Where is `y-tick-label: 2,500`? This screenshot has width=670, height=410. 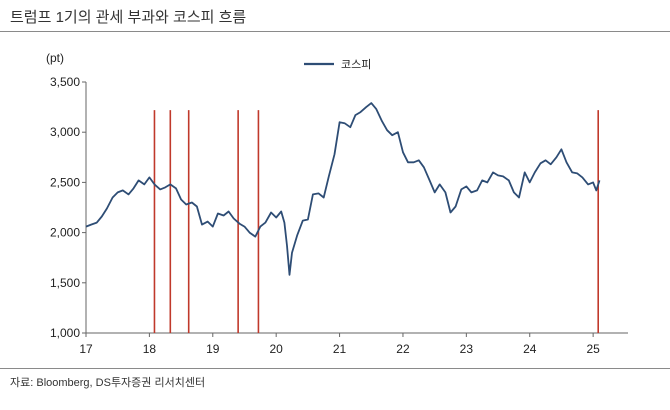
y-tick-label: 2,500 is located at coordinates (65, 182).